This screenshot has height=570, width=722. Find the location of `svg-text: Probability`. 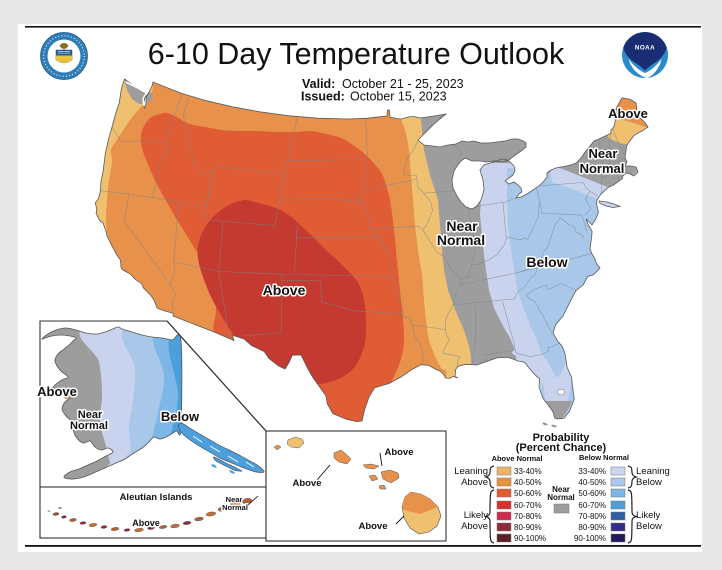

svg-text: Probability is located at coordinates (562, 438).